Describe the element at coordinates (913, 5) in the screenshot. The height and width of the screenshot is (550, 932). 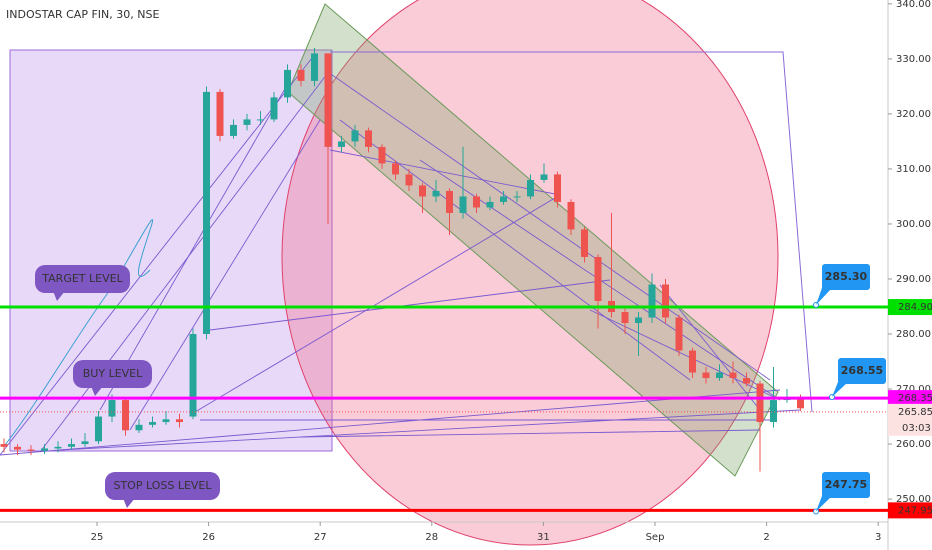
I see `y-tick-label: 340.00` at that location.